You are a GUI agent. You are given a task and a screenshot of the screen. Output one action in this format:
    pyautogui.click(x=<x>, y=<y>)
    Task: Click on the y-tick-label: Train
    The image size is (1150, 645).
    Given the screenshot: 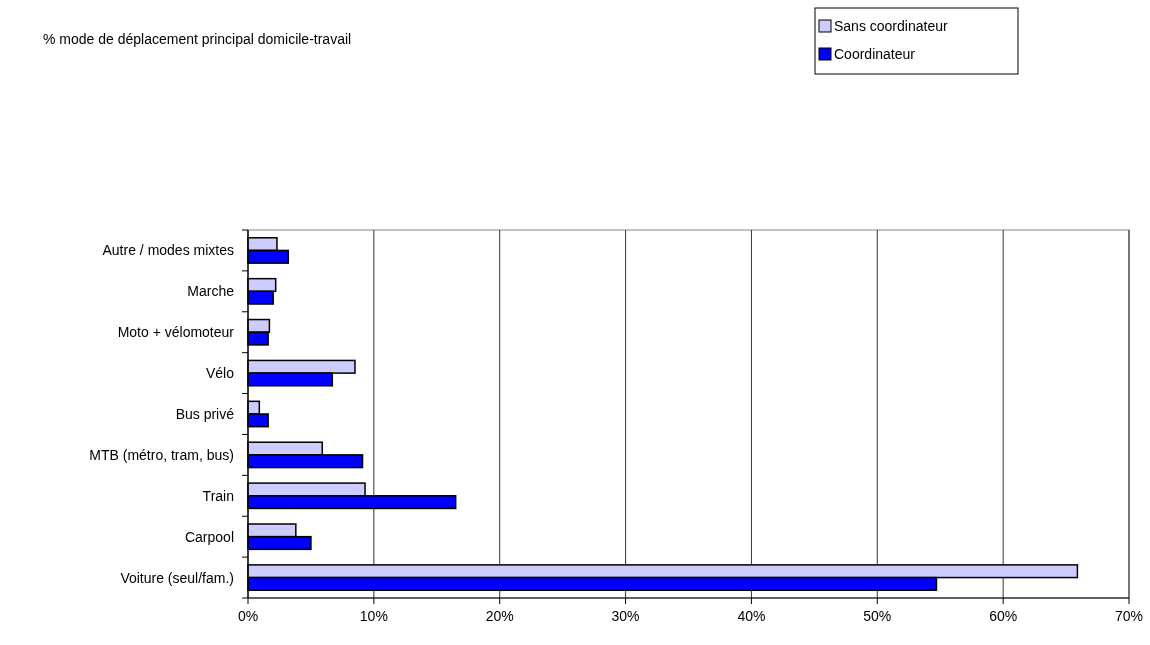 What is the action you would take?
    pyautogui.click(x=218, y=495)
    